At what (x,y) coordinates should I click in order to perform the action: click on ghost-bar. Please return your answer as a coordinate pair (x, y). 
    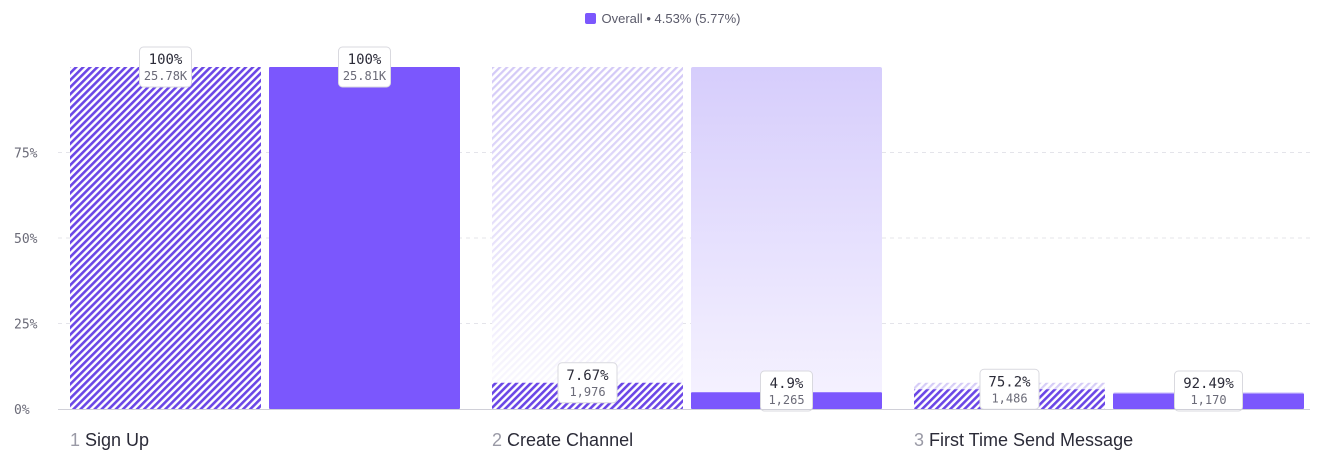
    Looking at the image, I should click on (786, 238).